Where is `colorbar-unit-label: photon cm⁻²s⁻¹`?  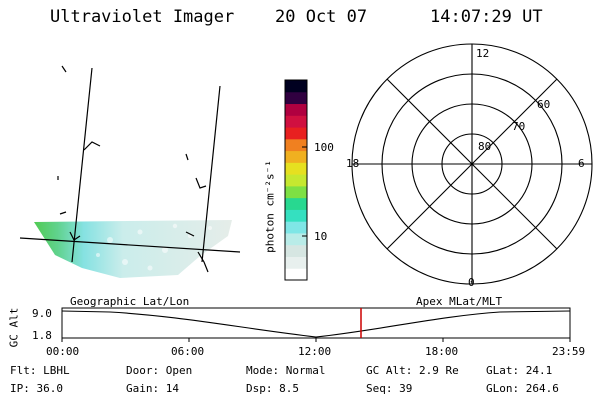 colorbar-unit-label: photon cm⁻²s⁻¹ is located at coordinates (270, 206).